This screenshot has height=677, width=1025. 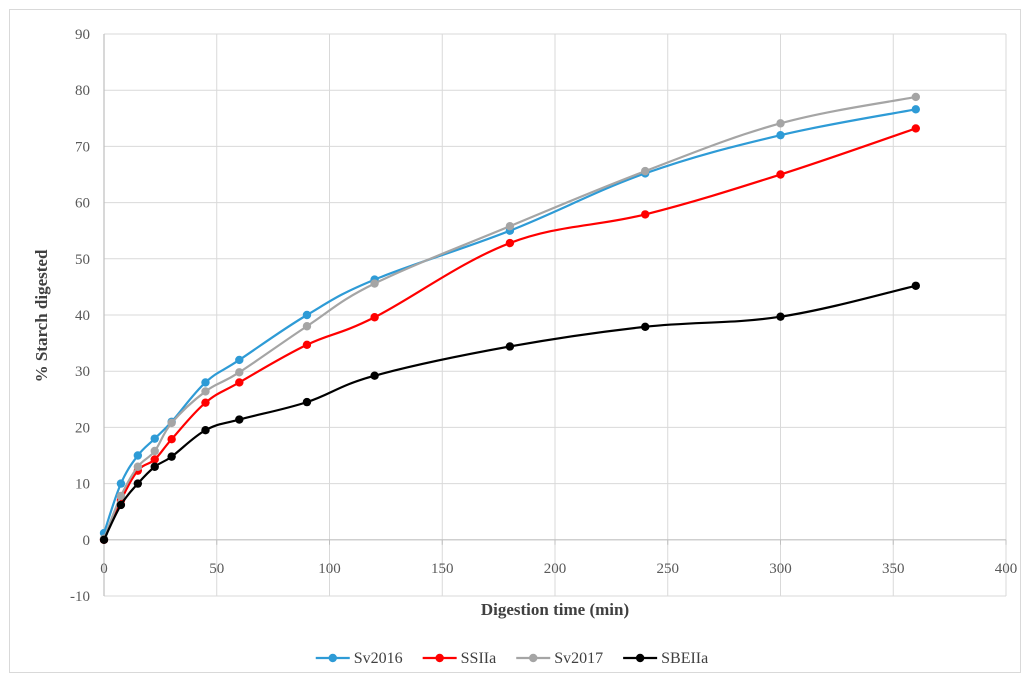 What do you see at coordinates (82, 372) in the screenshot?
I see `y-tick-label: 30` at bounding box center [82, 372].